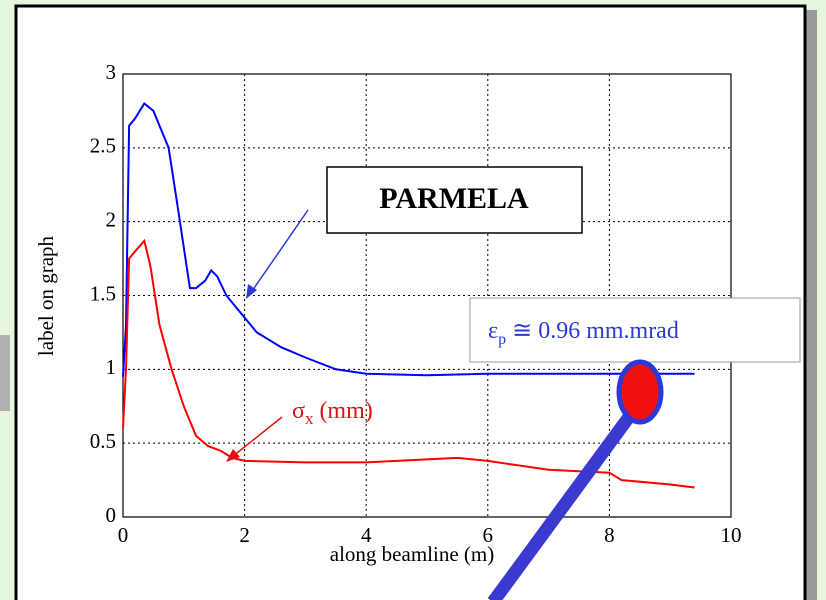 The height and width of the screenshot is (600, 826). I want to click on label-text: ≅ 0.96 mm.mrad, so click(595, 331).